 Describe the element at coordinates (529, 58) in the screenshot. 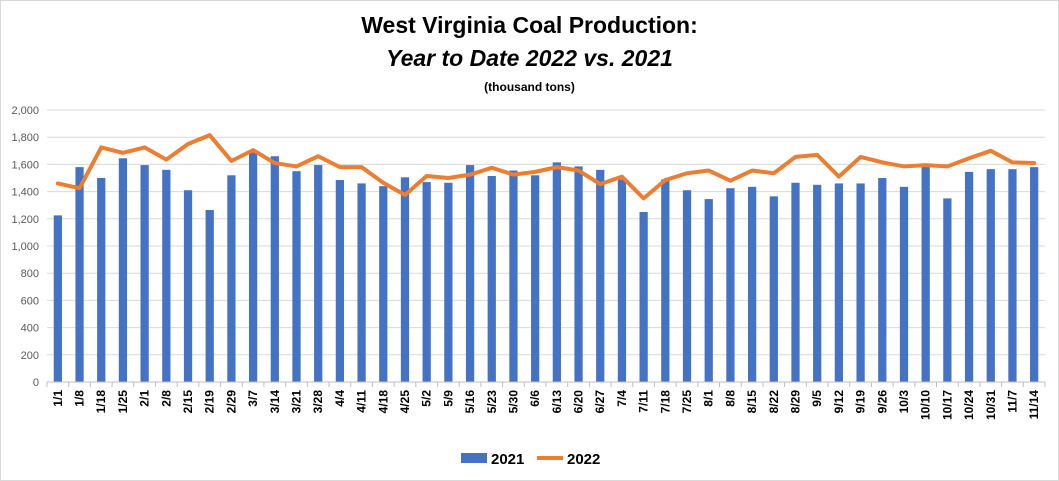

I see `chart-subtitle: Year to Date 2022 vs. 2021` at that location.